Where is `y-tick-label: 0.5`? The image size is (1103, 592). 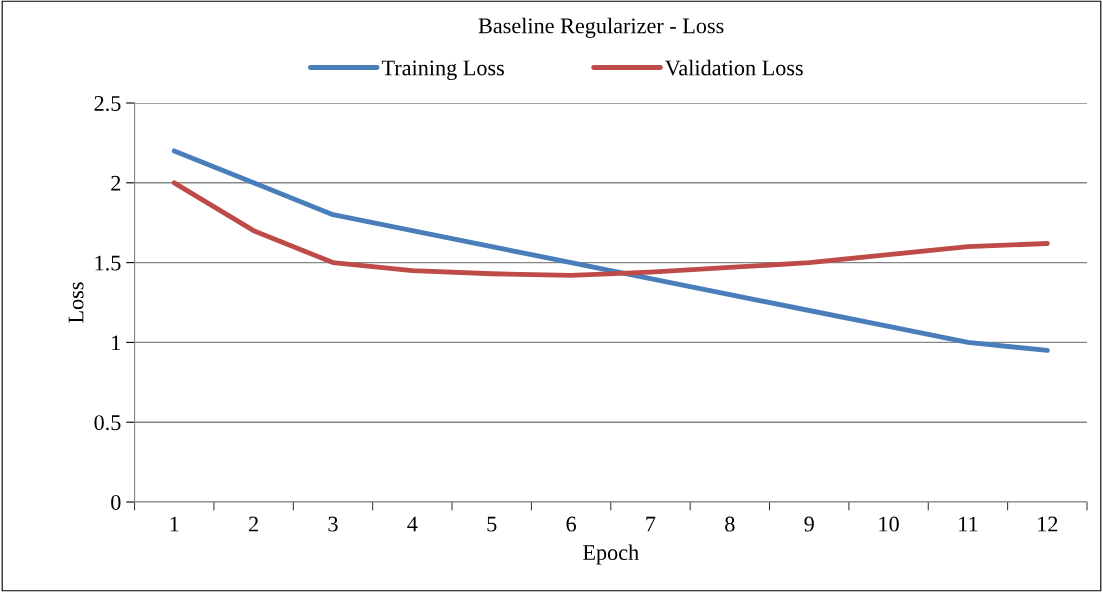 y-tick-label: 0.5 is located at coordinates (107, 423).